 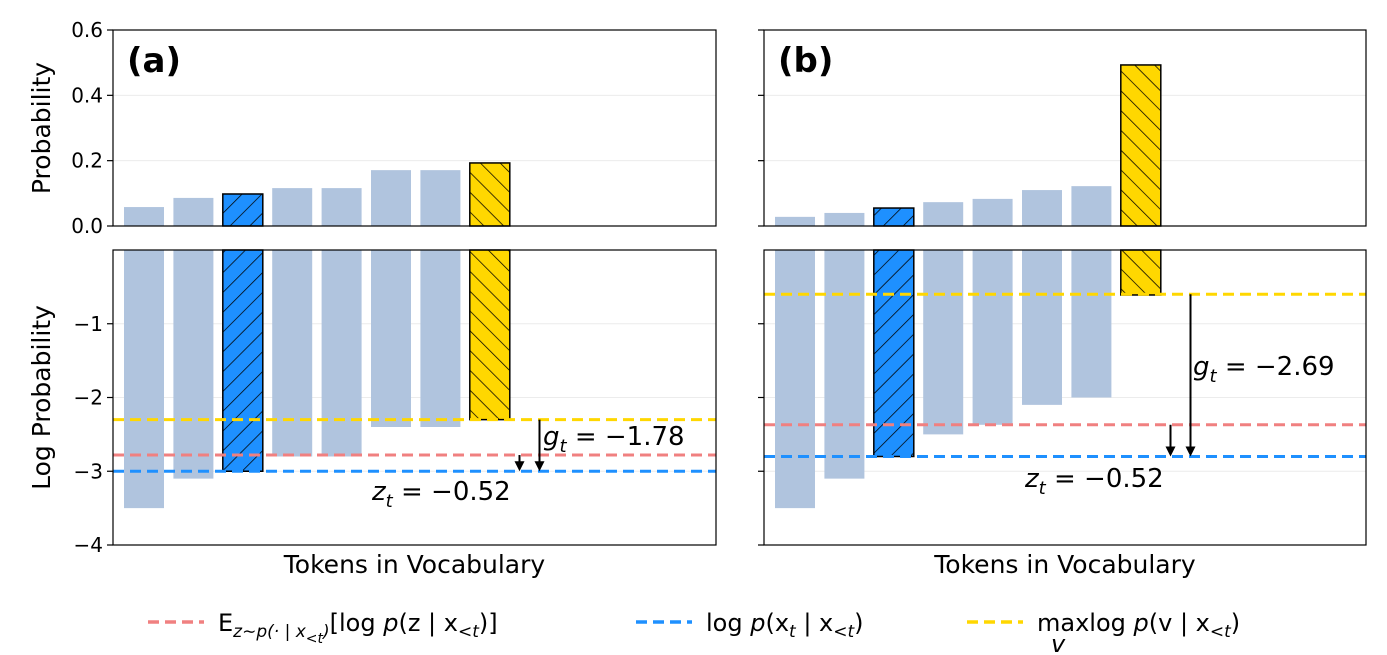 I want to click on y-tick-label: −2, so click(x=88, y=398).